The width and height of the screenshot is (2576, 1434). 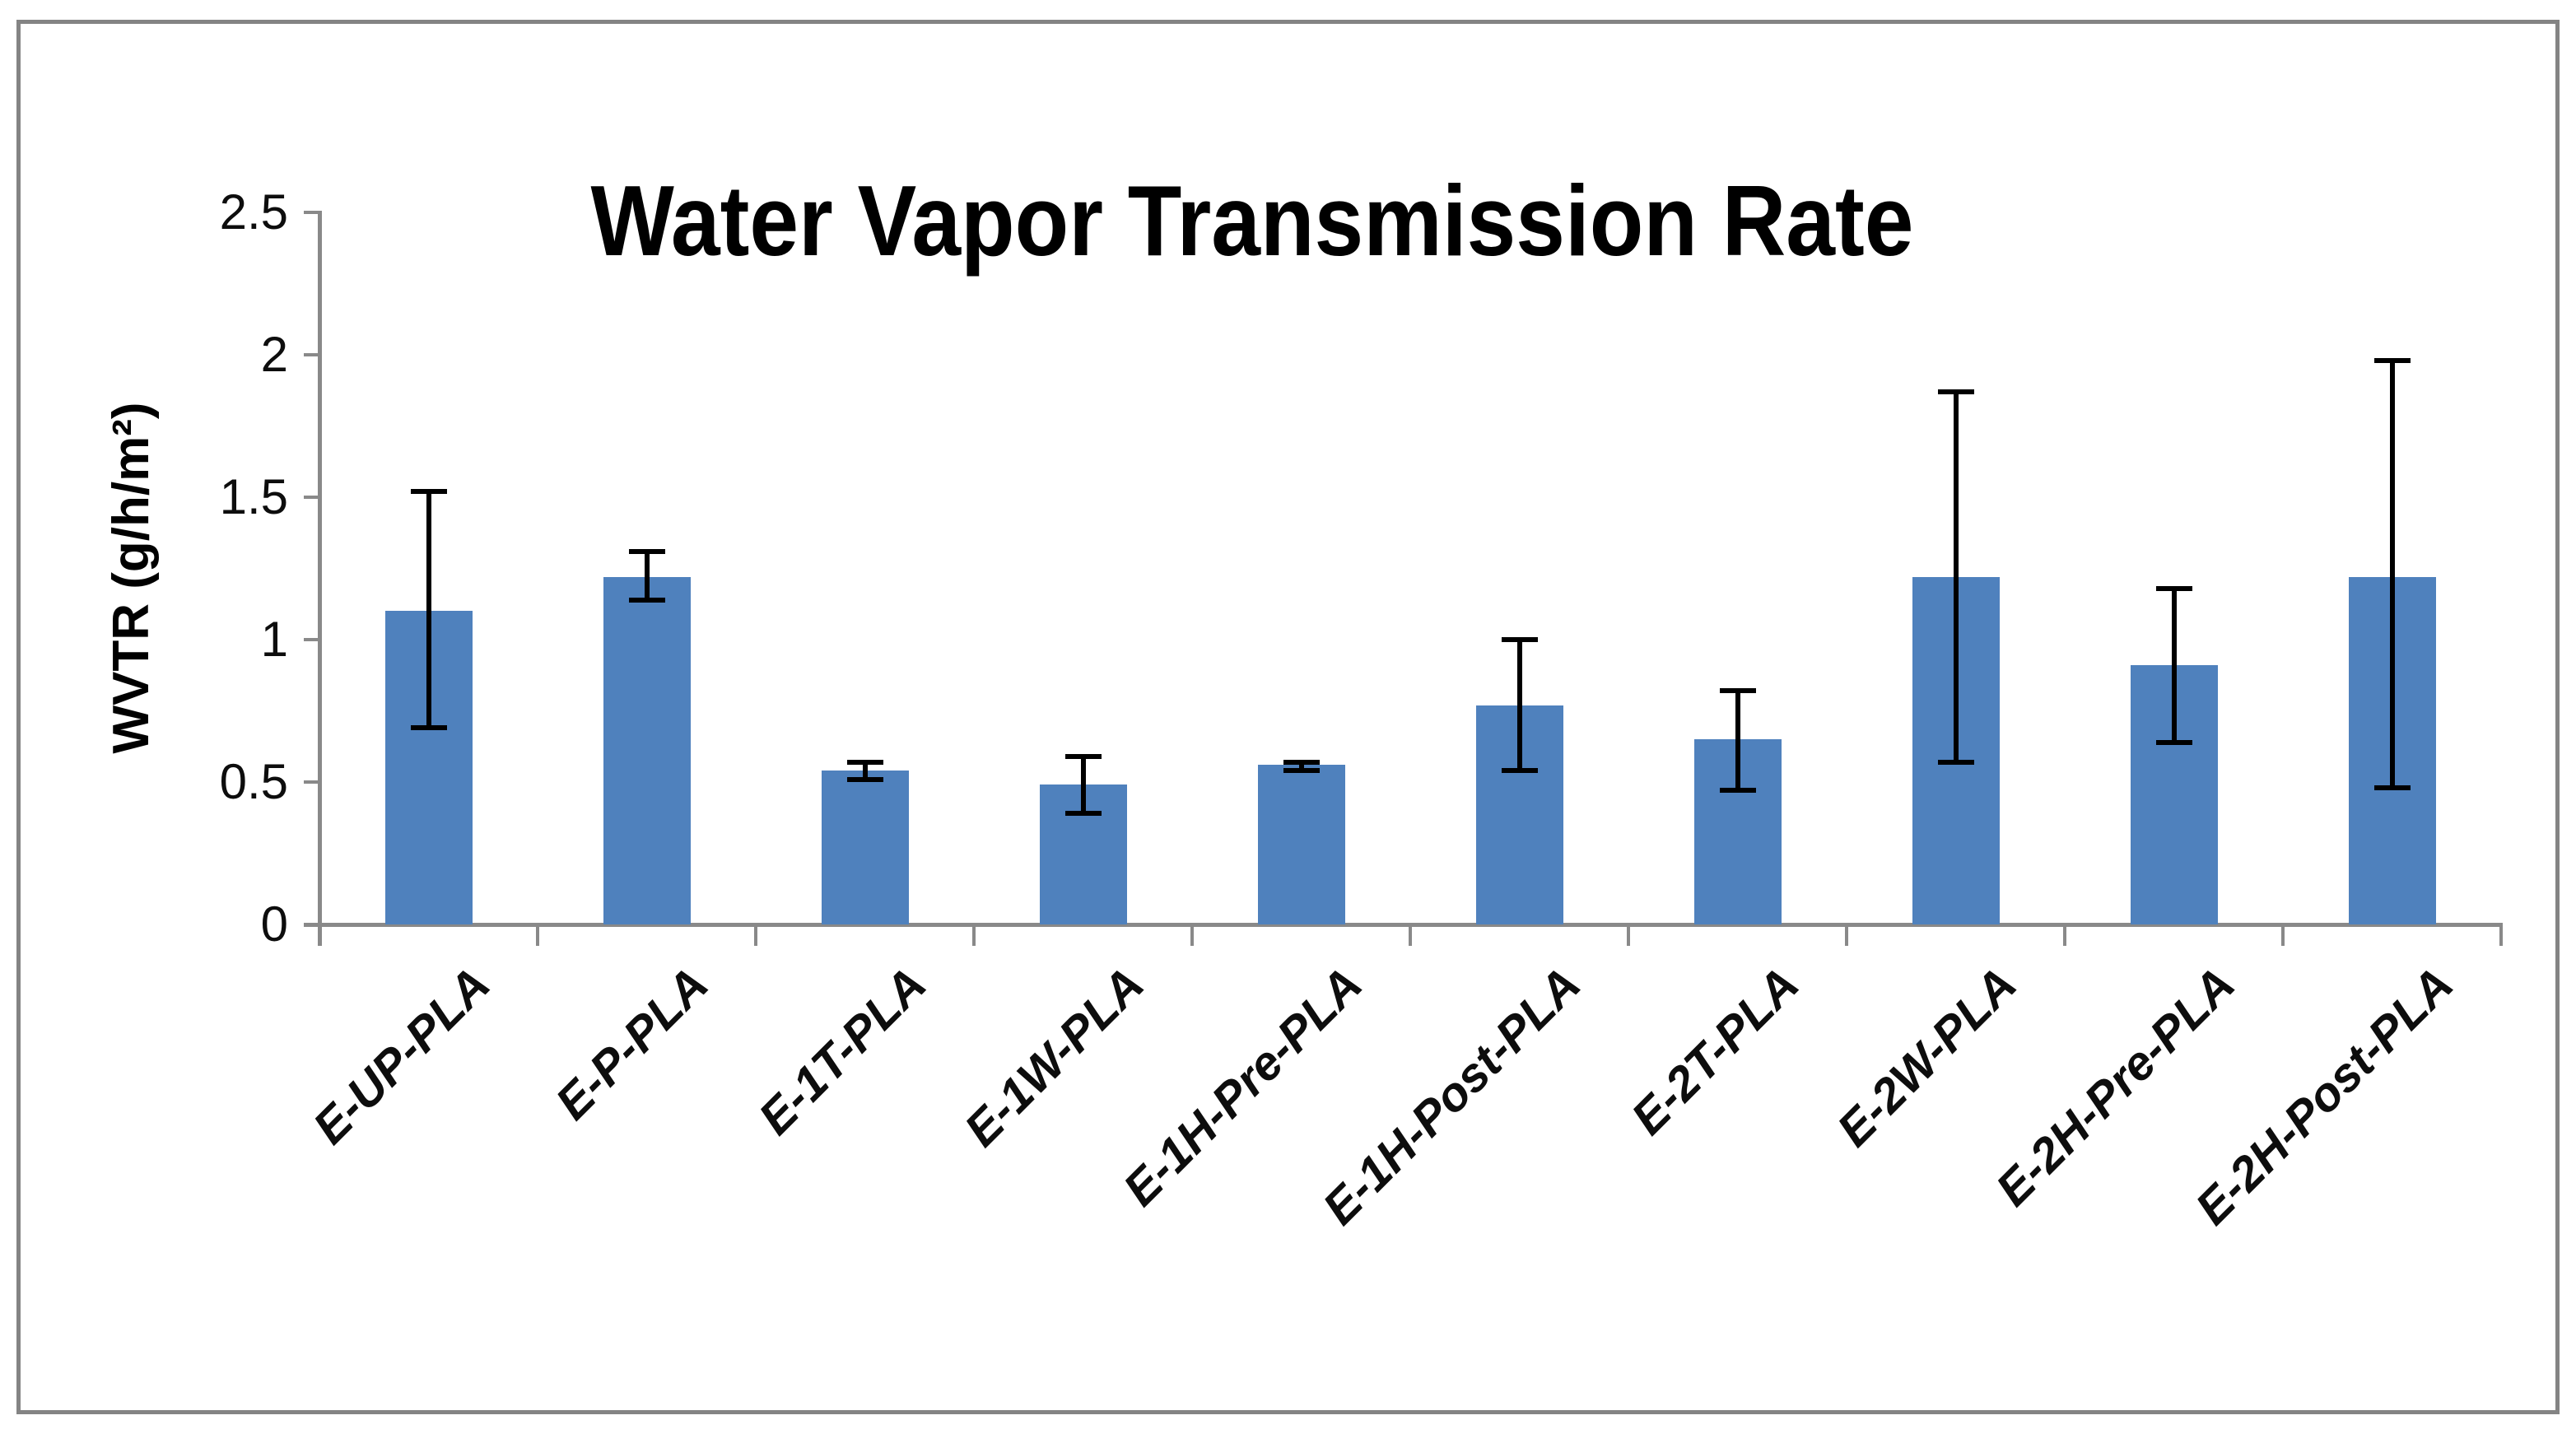 What do you see at coordinates (1301, 844) in the screenshot?
I see `bar-e-1h-pre-pla` at bounding box center [1301, 844].